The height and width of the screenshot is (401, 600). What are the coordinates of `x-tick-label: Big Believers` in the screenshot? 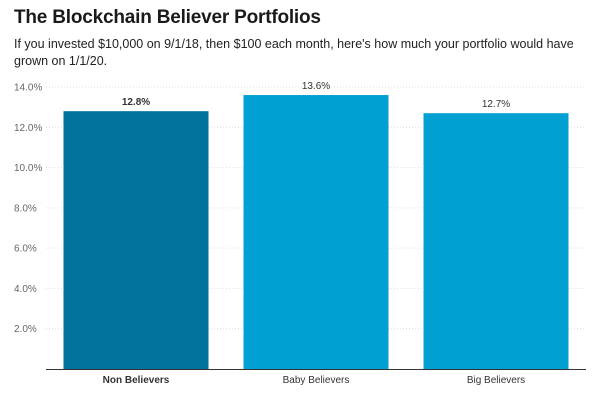 It's located at (496, 380).